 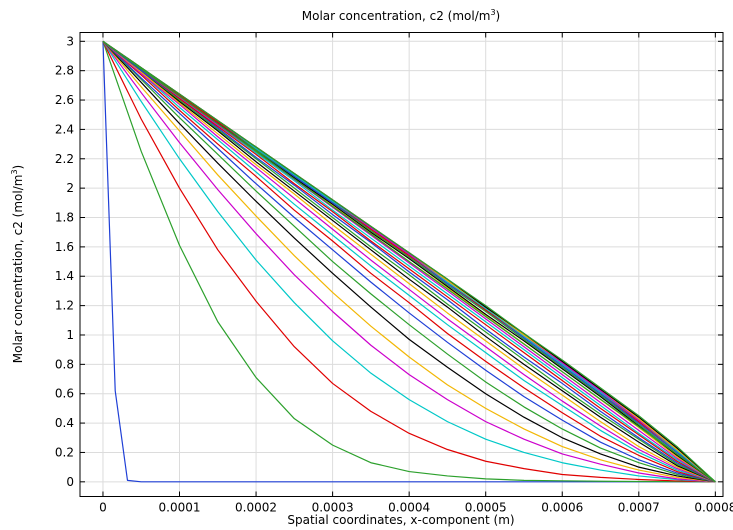 What do you see at coordinates (64, 159) in the screenshot?
I see `y-tick-label: 2.2` at bounding box center [64, 159].